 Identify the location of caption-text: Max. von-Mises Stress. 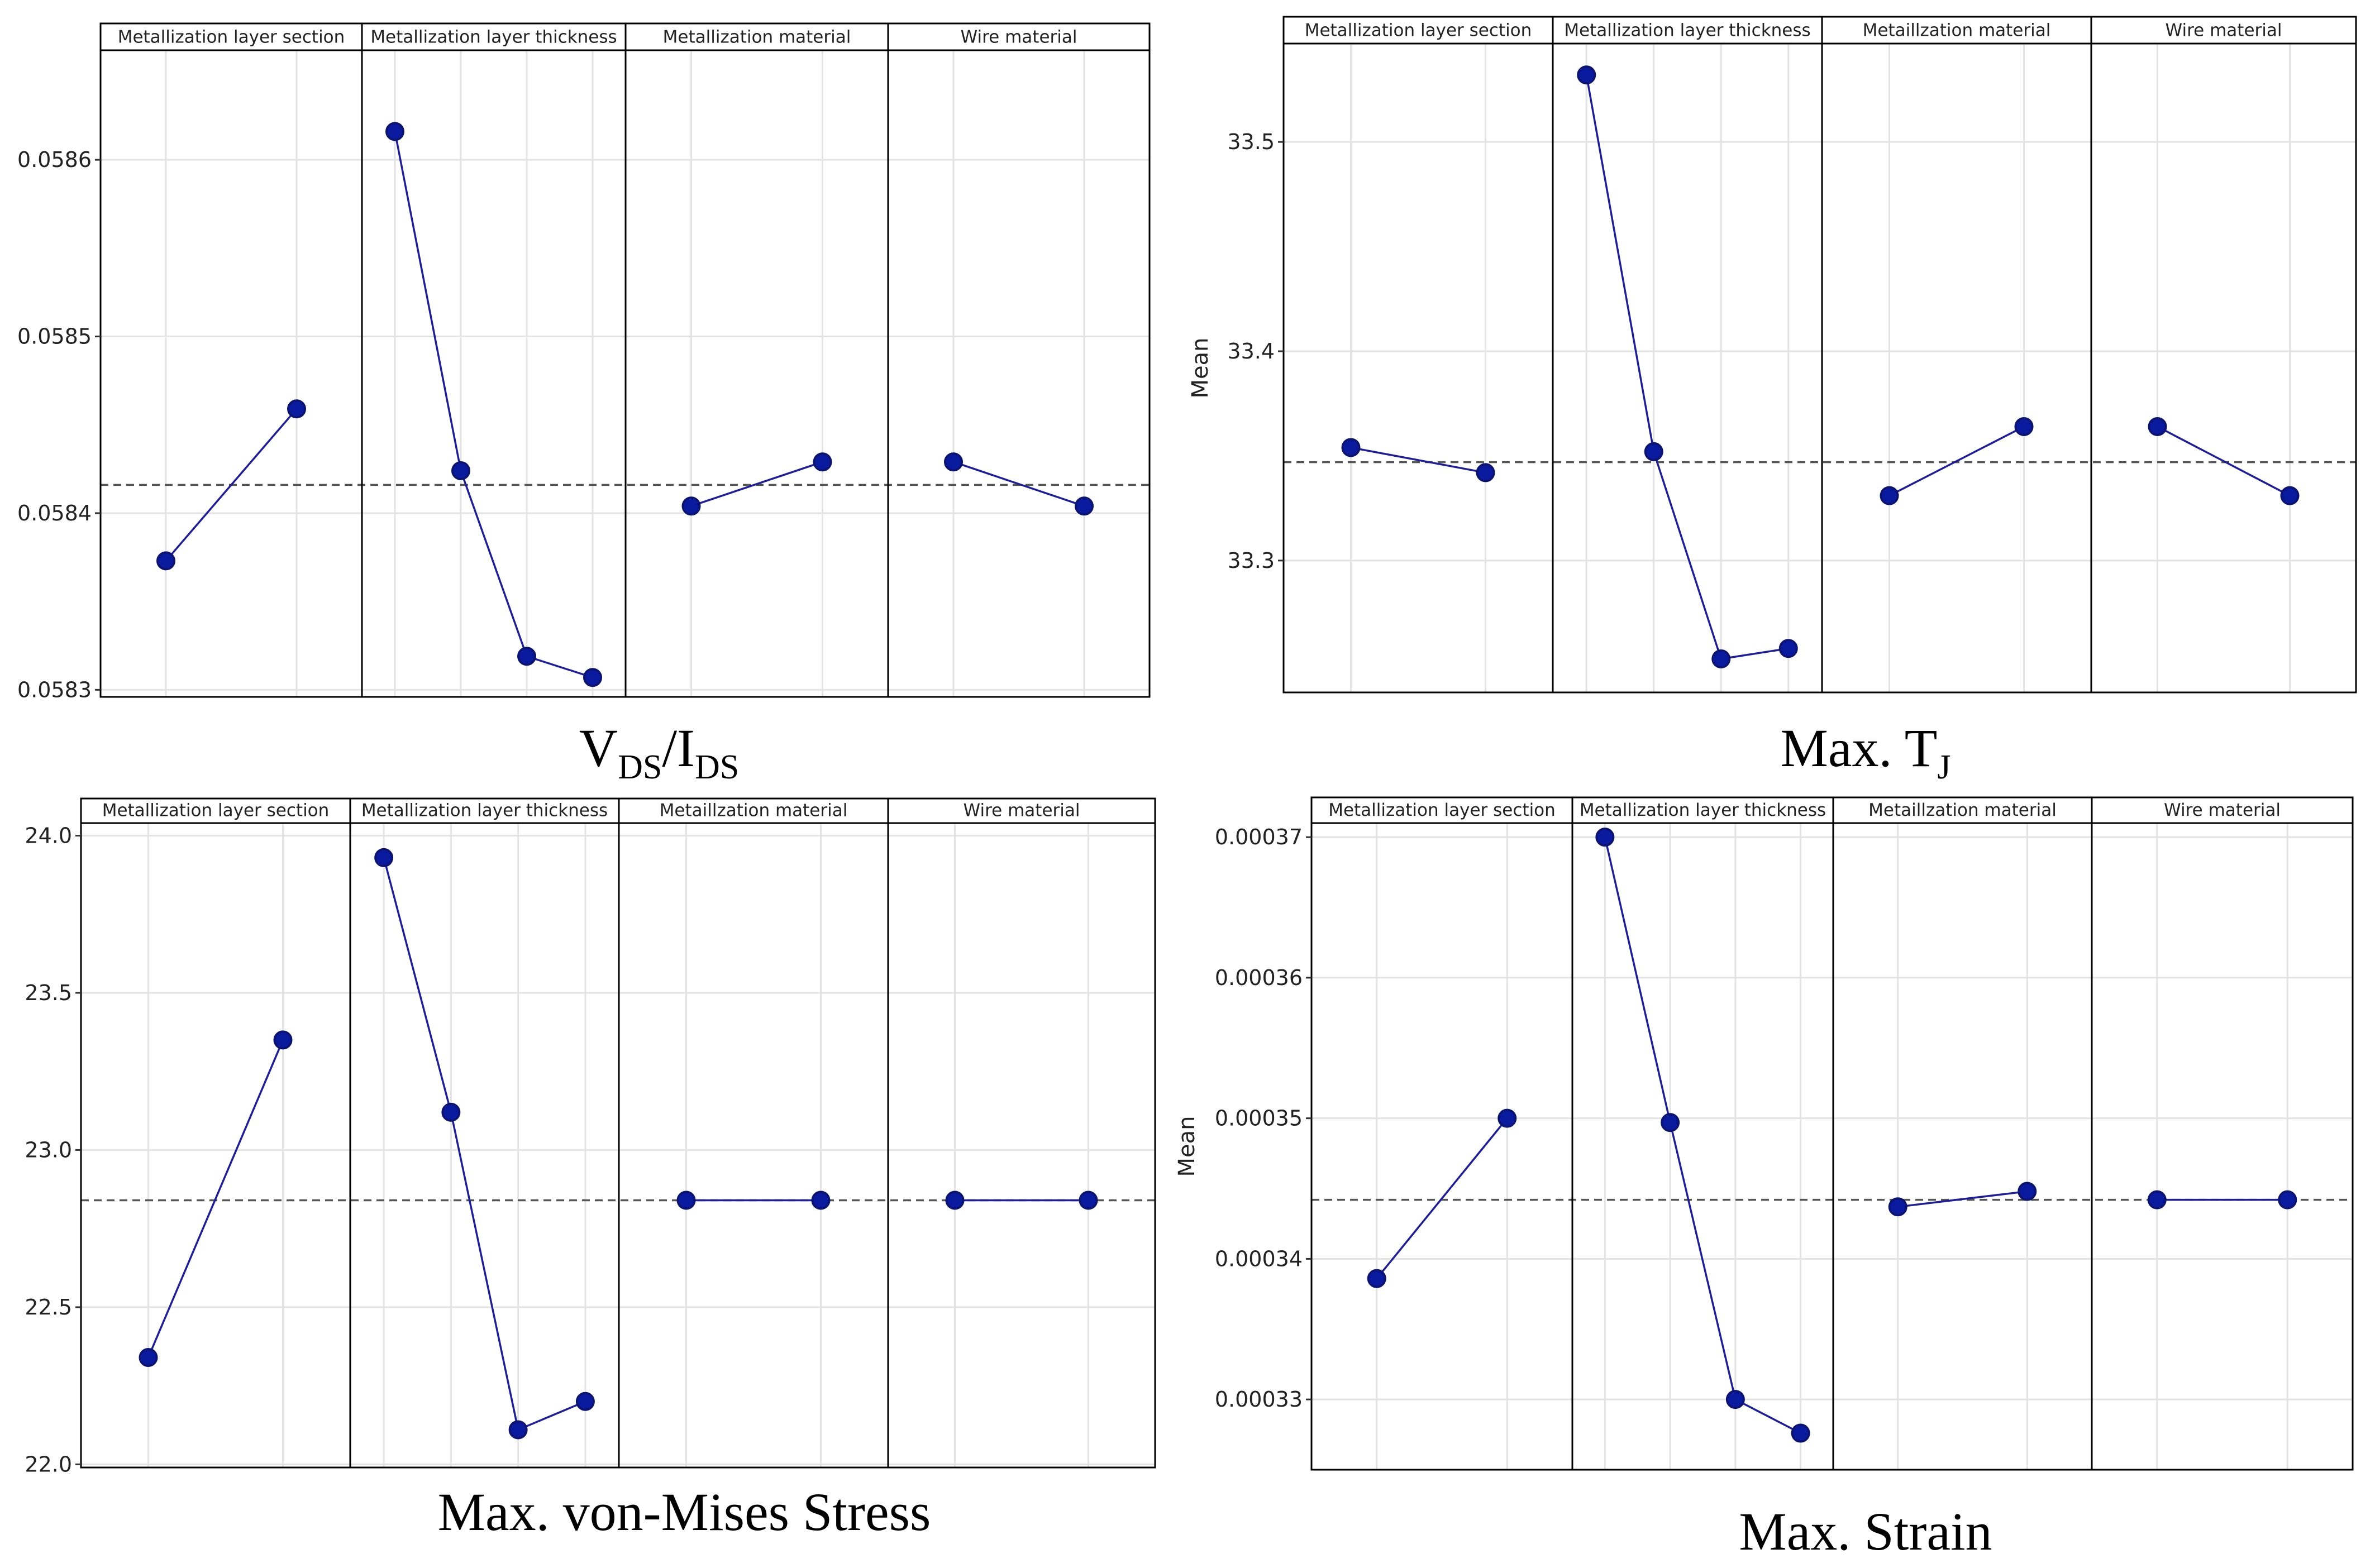
(684, 1512).